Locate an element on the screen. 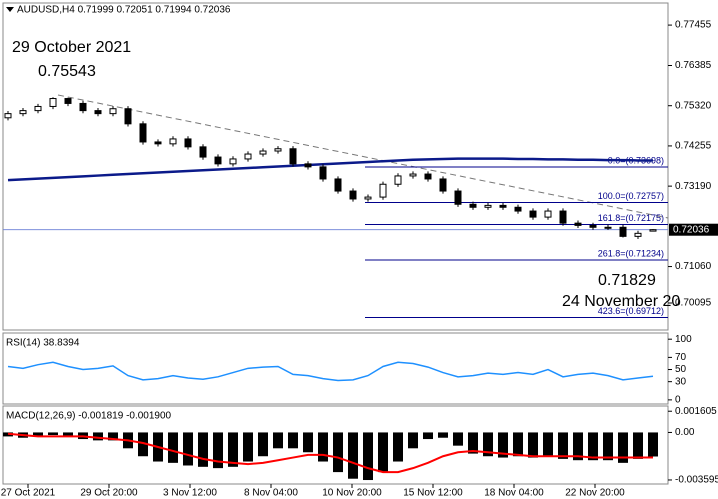 Image resolution: width=718 pixels, height=499 pixels. price-tag-label: 0.72036 is located at coordinates (691, 229).